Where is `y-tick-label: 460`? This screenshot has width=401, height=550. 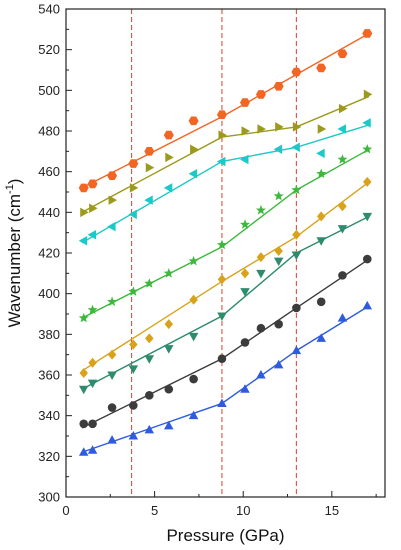 y-tick-label: 460 is located at coordinates (49, 171).